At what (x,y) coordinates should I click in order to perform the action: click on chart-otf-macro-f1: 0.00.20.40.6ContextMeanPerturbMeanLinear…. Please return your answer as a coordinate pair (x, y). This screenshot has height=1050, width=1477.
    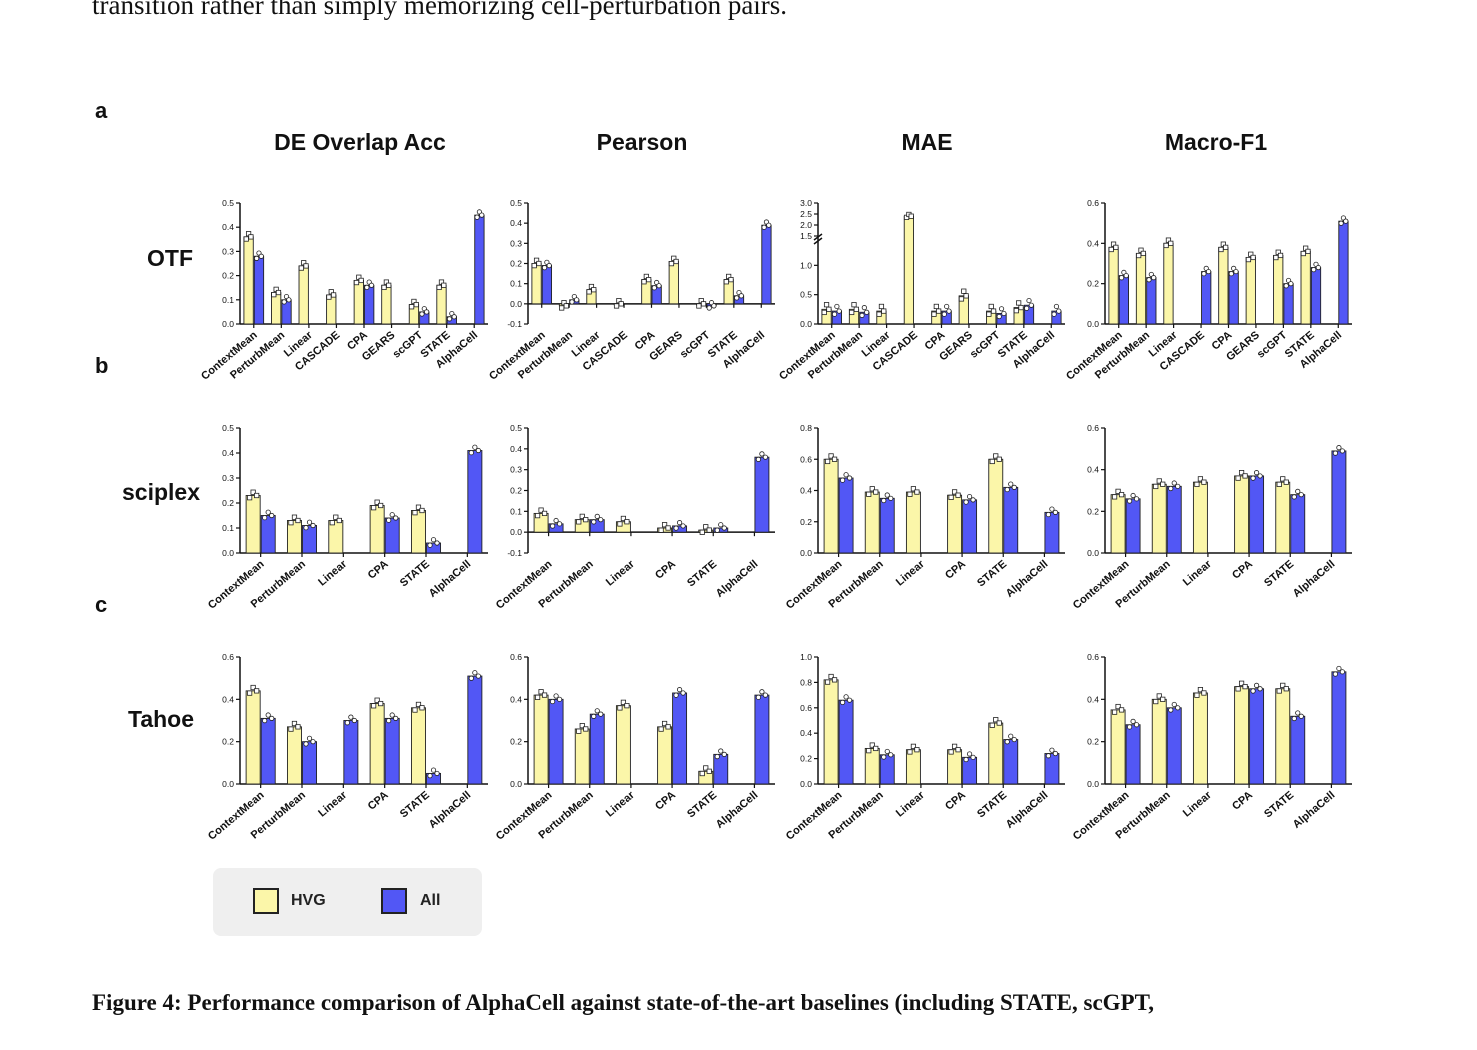
    Looking at the image, I should click on (1208, 290).